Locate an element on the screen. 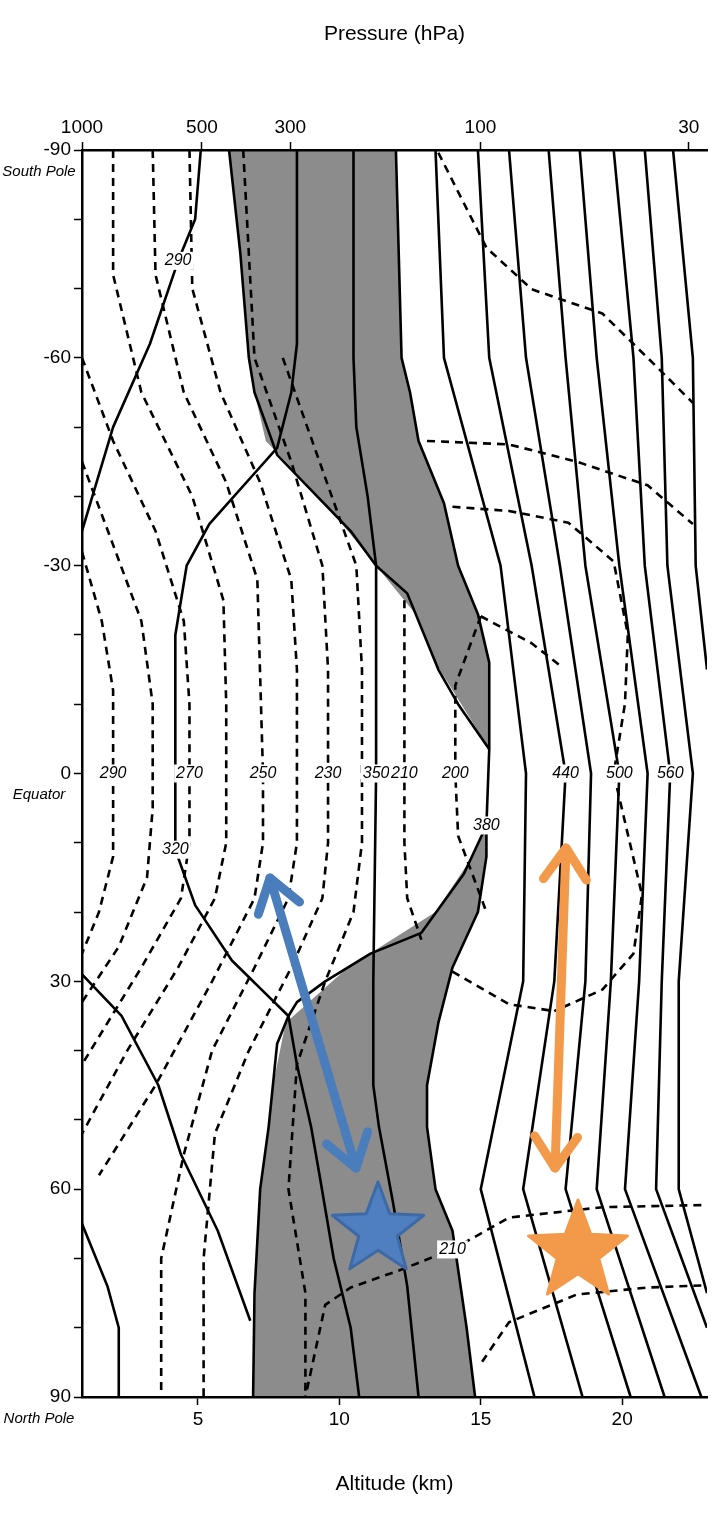 The height and width of the screenshot is (1519, 722). text: South Pole is located at coordinates (39, 170).